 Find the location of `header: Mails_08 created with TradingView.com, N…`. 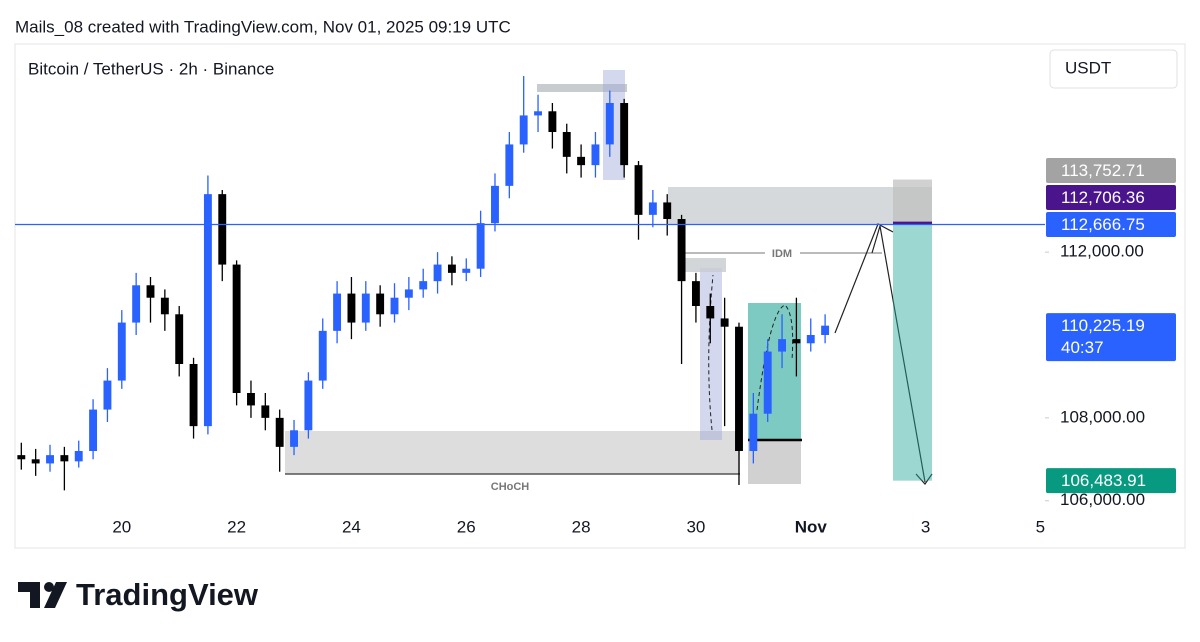

header: Mails_08 created with TradingView.com, N… is located at coordinates (263, 26).